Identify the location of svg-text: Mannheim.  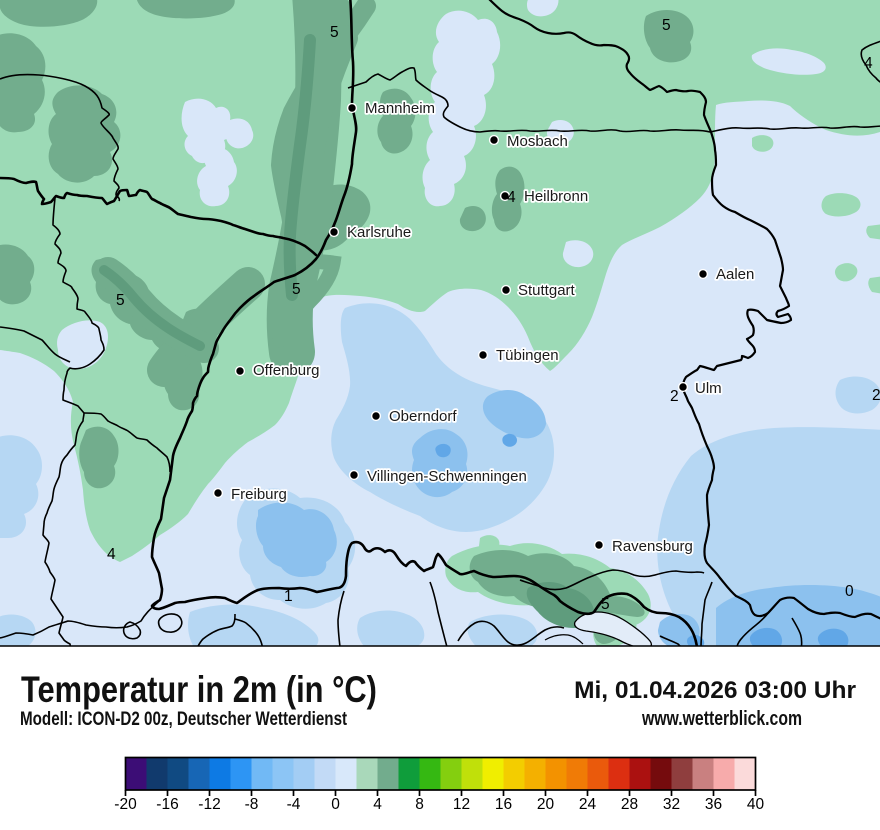
(400, 108).